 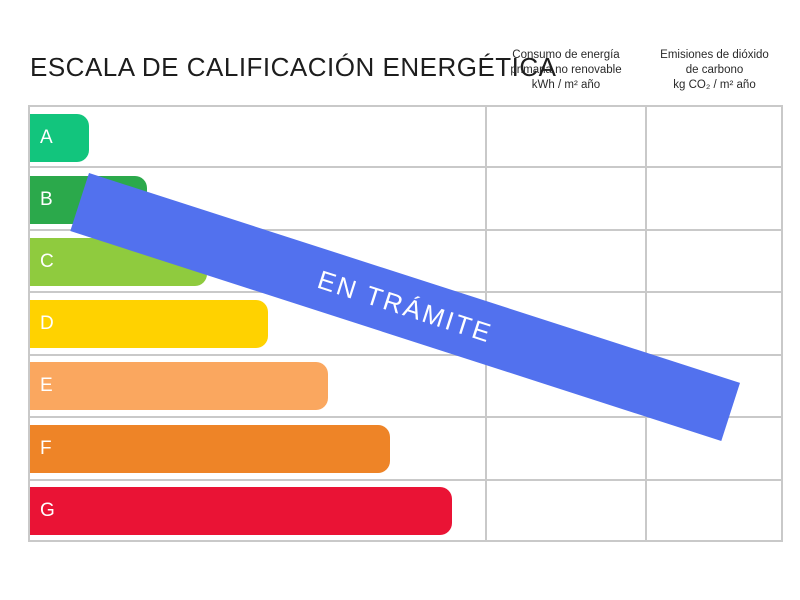 What do you see at coordinates (59, 138) in the screenshot?
I see `scale-bar-a: A` at bounding box center [59, 138].